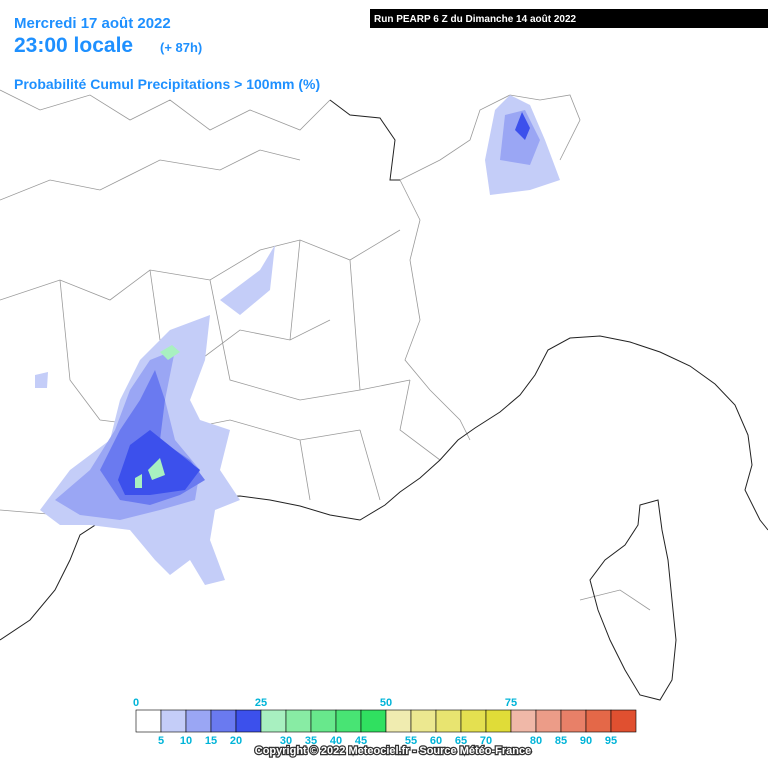  I want to click on legend-bottom-label: 95, so click(611, 741).